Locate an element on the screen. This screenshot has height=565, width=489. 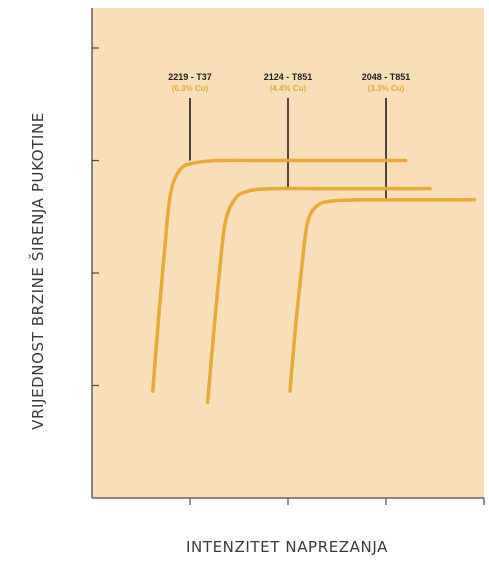
y-axis-title: VRIJEDNOST BRZINE ŠIRENJA PUKOTINE is located at coordinates (37, 271).